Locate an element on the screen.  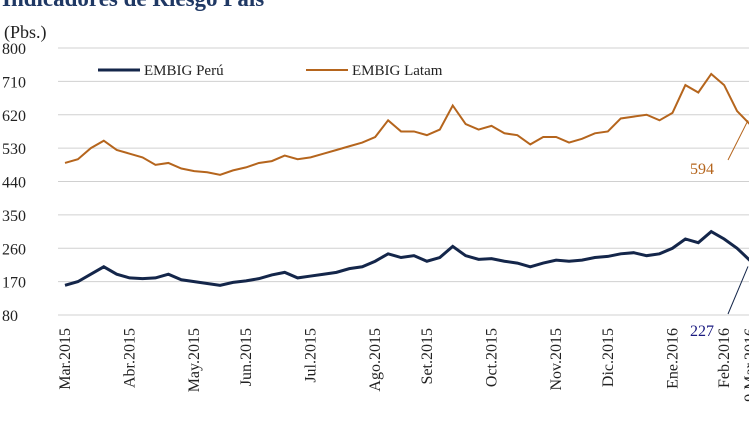
x-tick-label: Feb.2016 is located at coordinates (724, 358).